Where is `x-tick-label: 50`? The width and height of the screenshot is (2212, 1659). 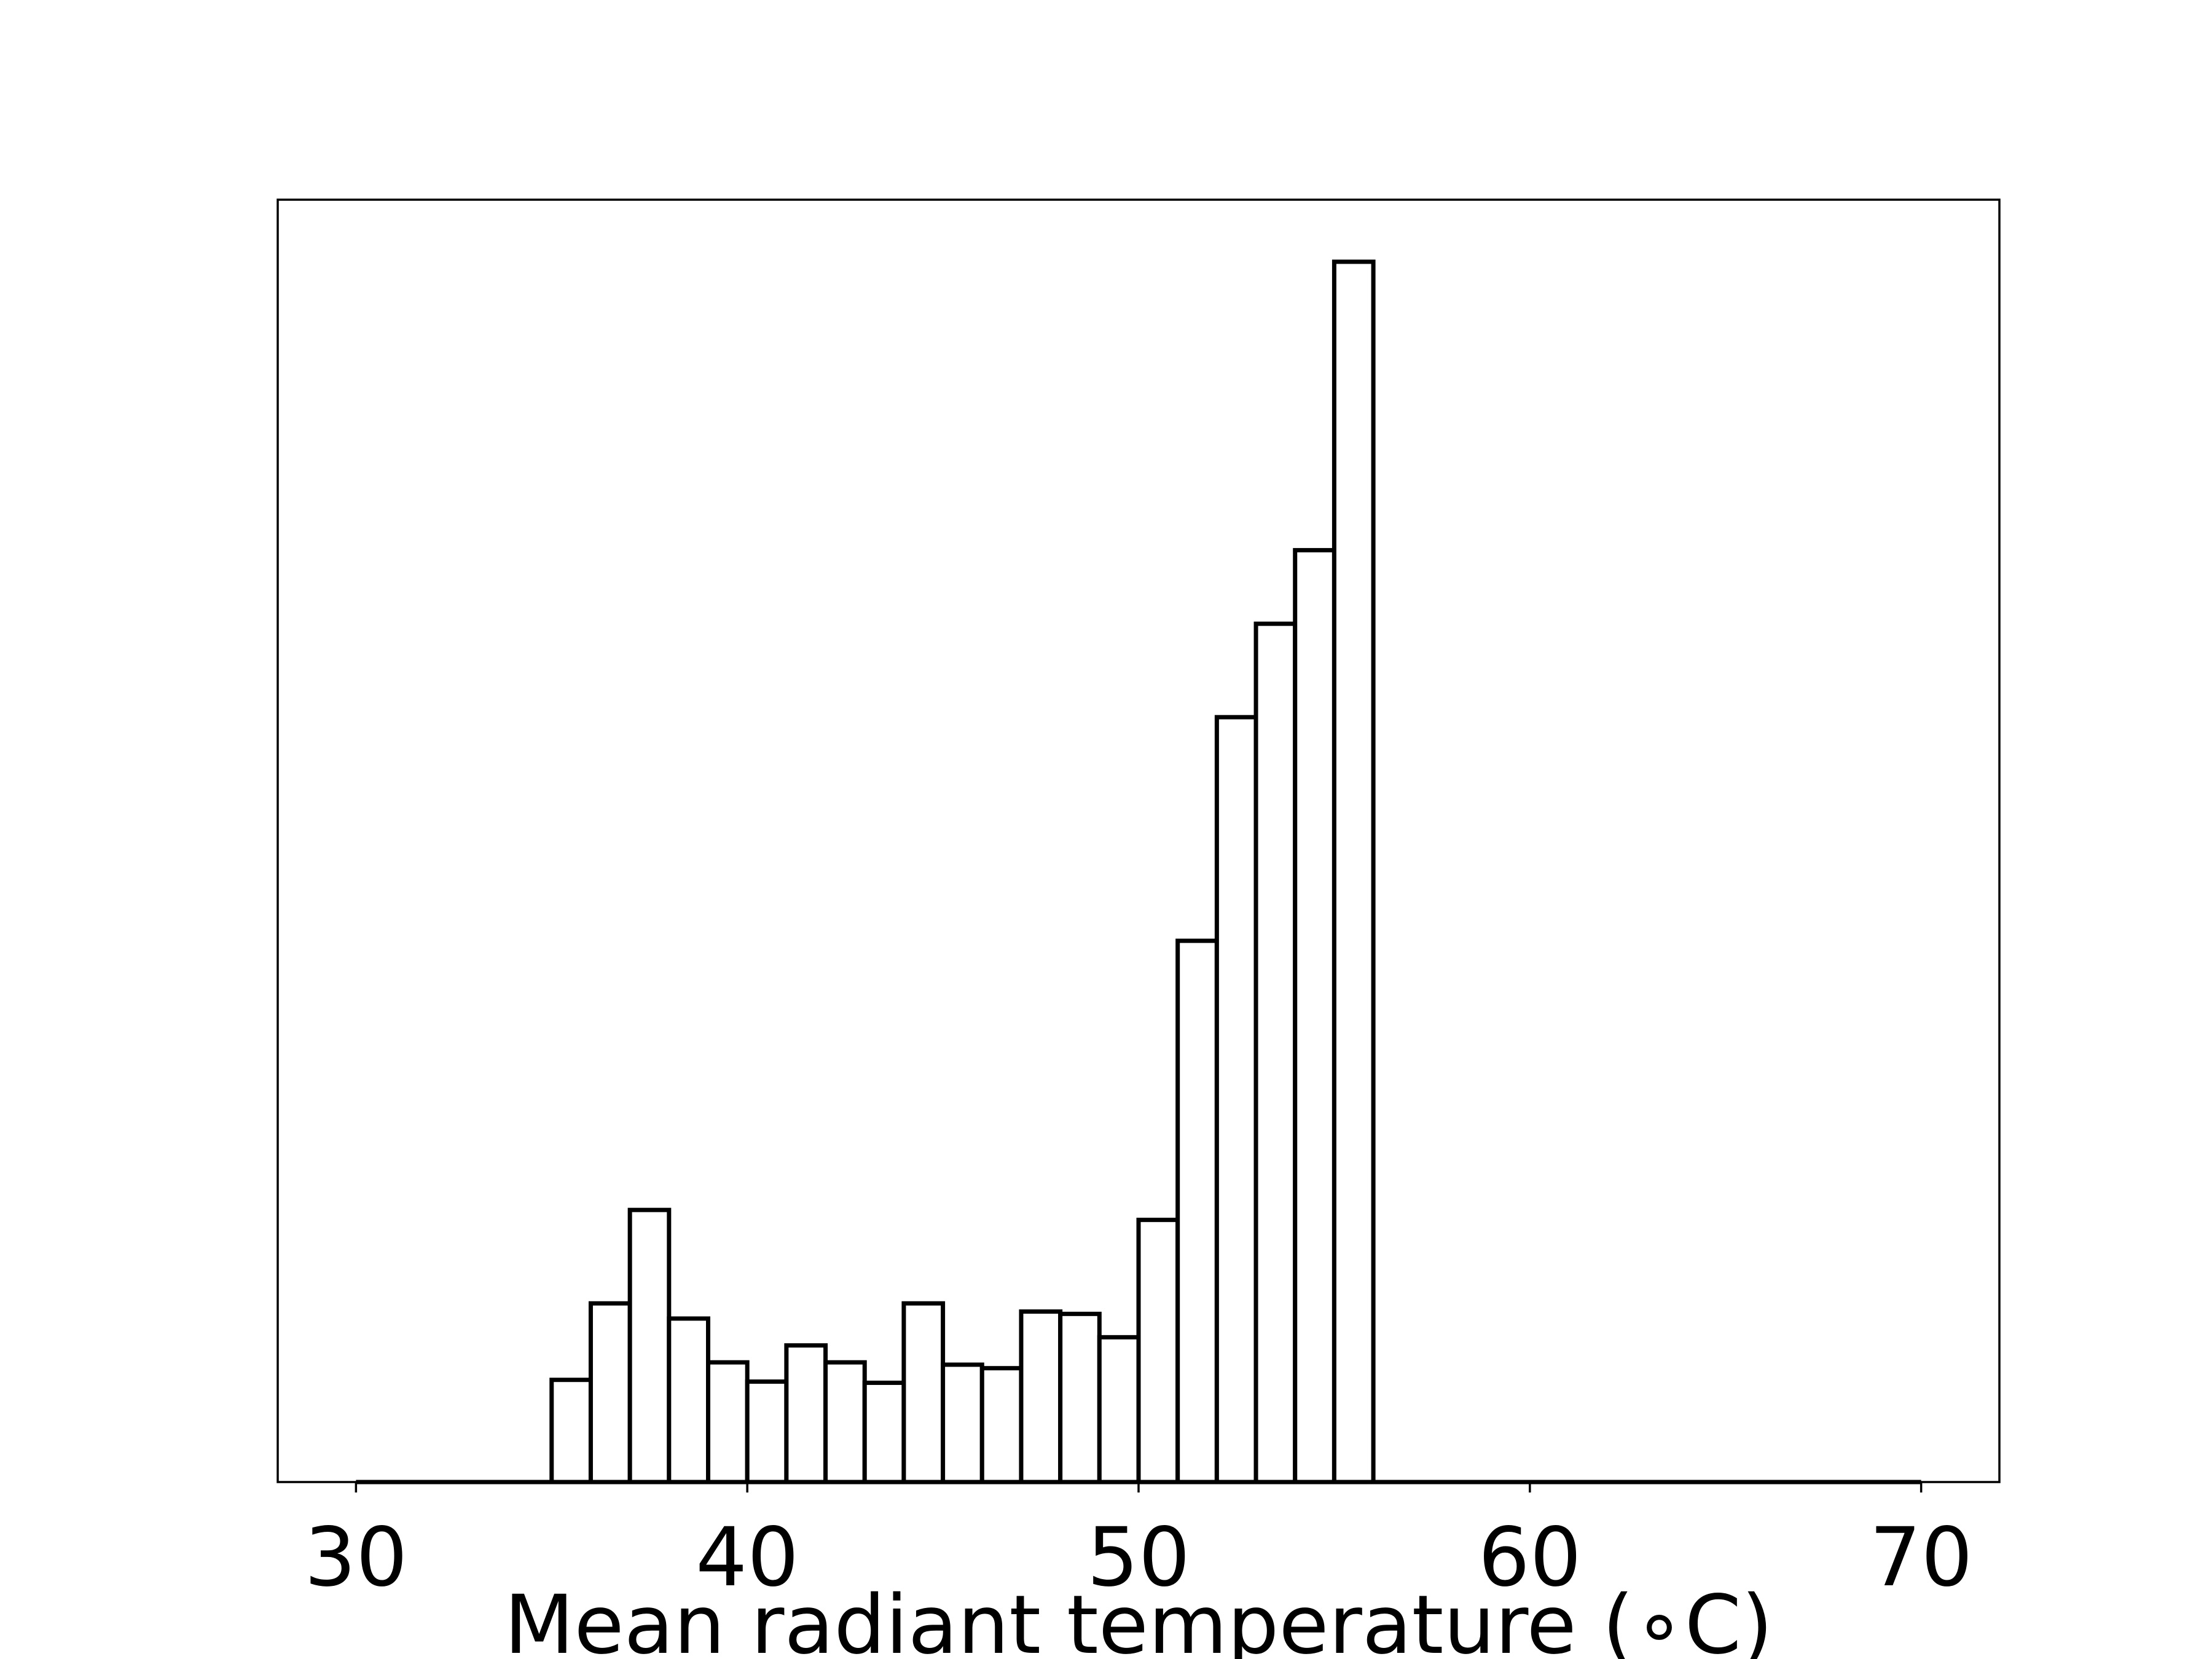 x-tick-label: 50 is located at coordinates (1138, 1557).